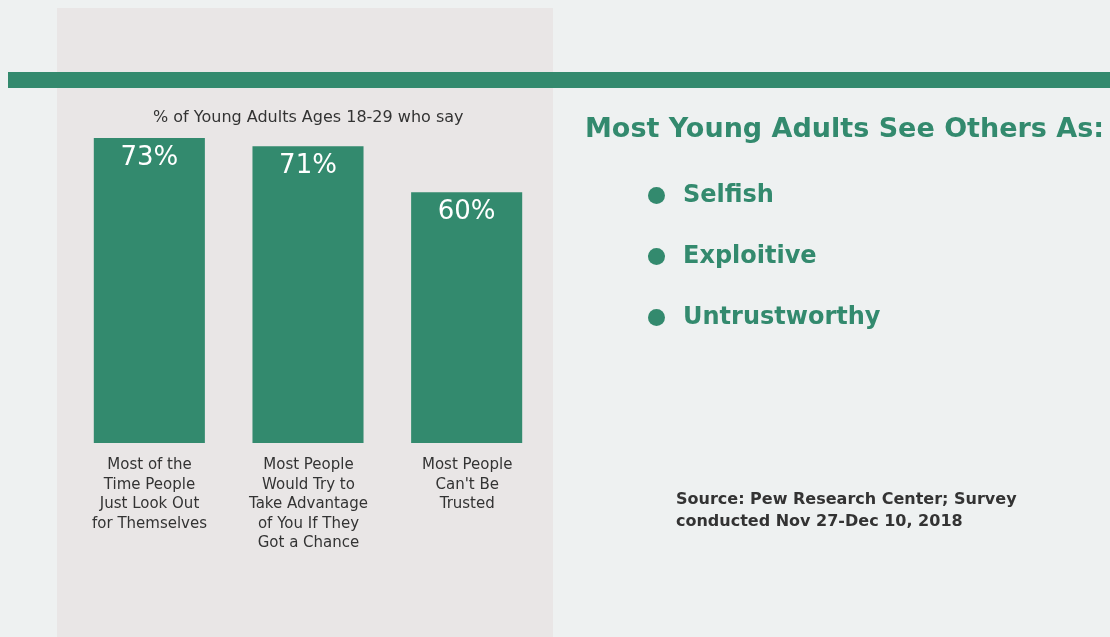 The height and width of the screenshot is (637, 1110). Describe the element at coordinates (308, 503) in the screenshot. I see `x-tick-label: Most People Would Try to Take Advantage of You If They Got a Chance` at that location.